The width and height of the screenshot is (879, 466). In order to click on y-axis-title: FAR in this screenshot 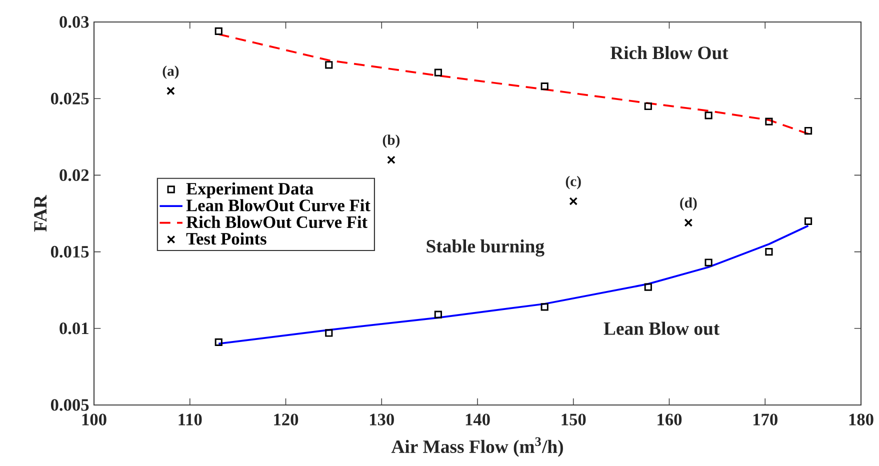, I will do `click(40, 213)`.